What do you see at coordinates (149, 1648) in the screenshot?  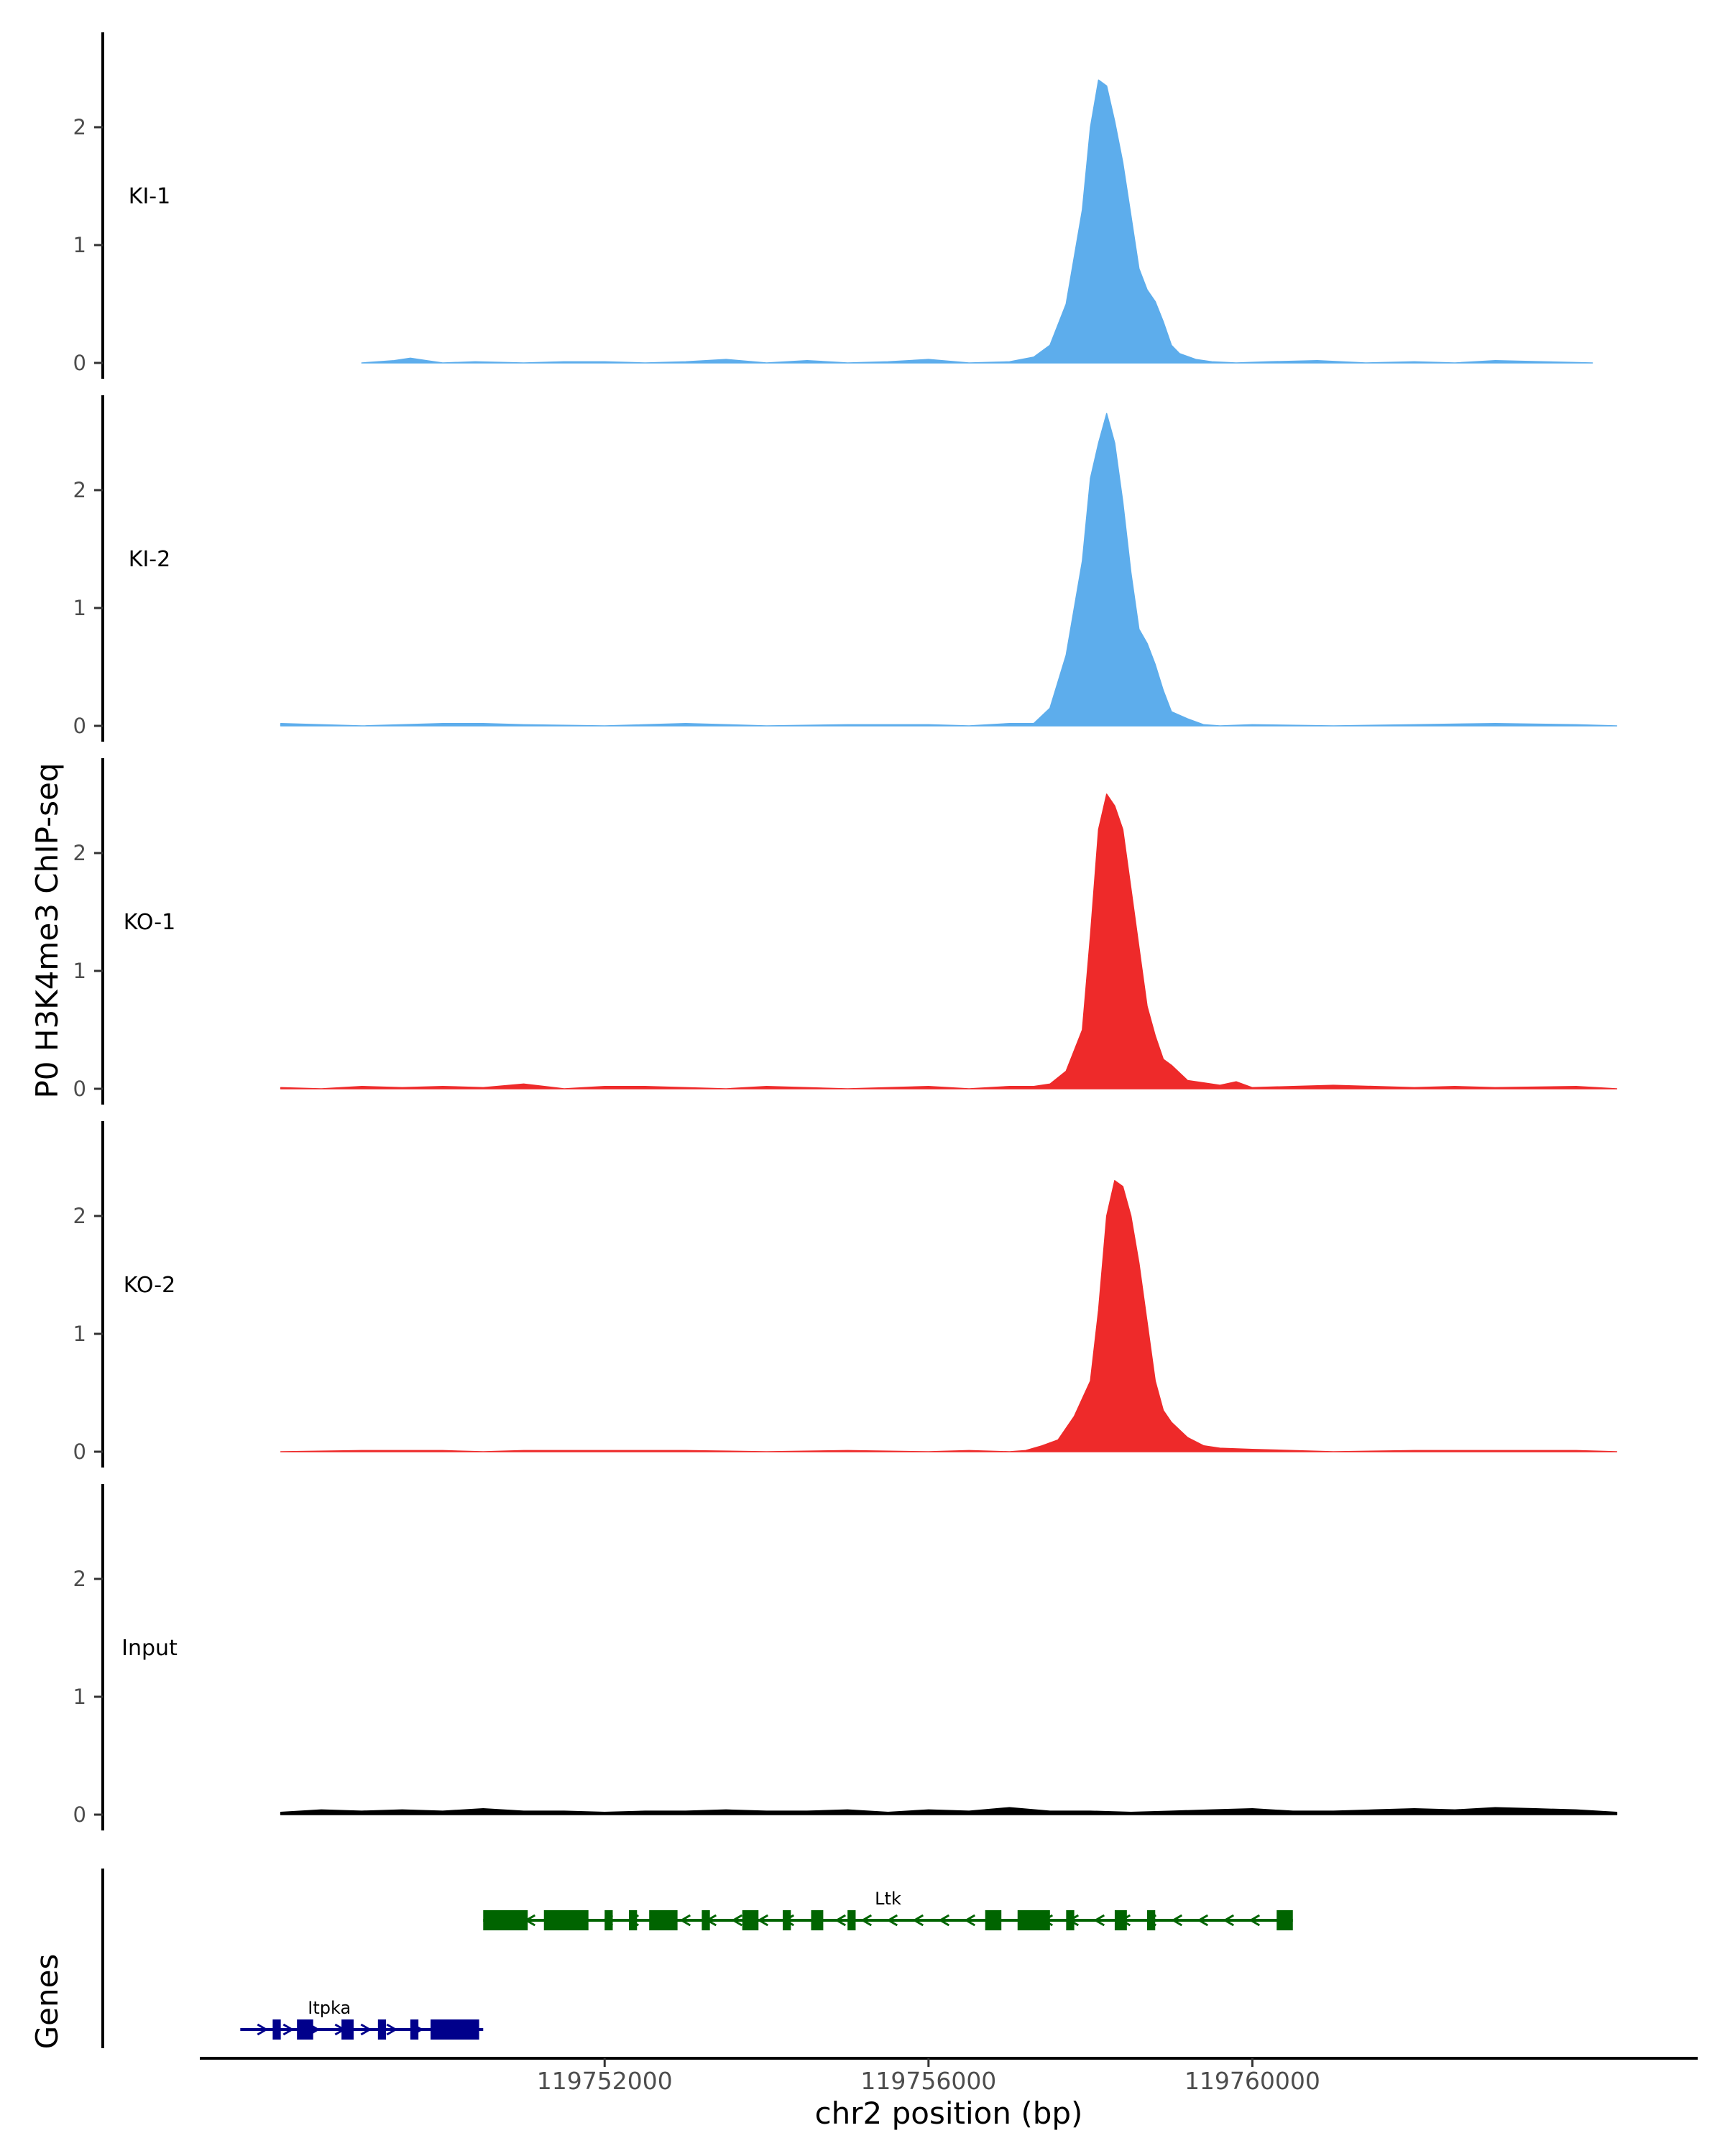 I see `track-label: Input` at bounding box center [149, 1648].